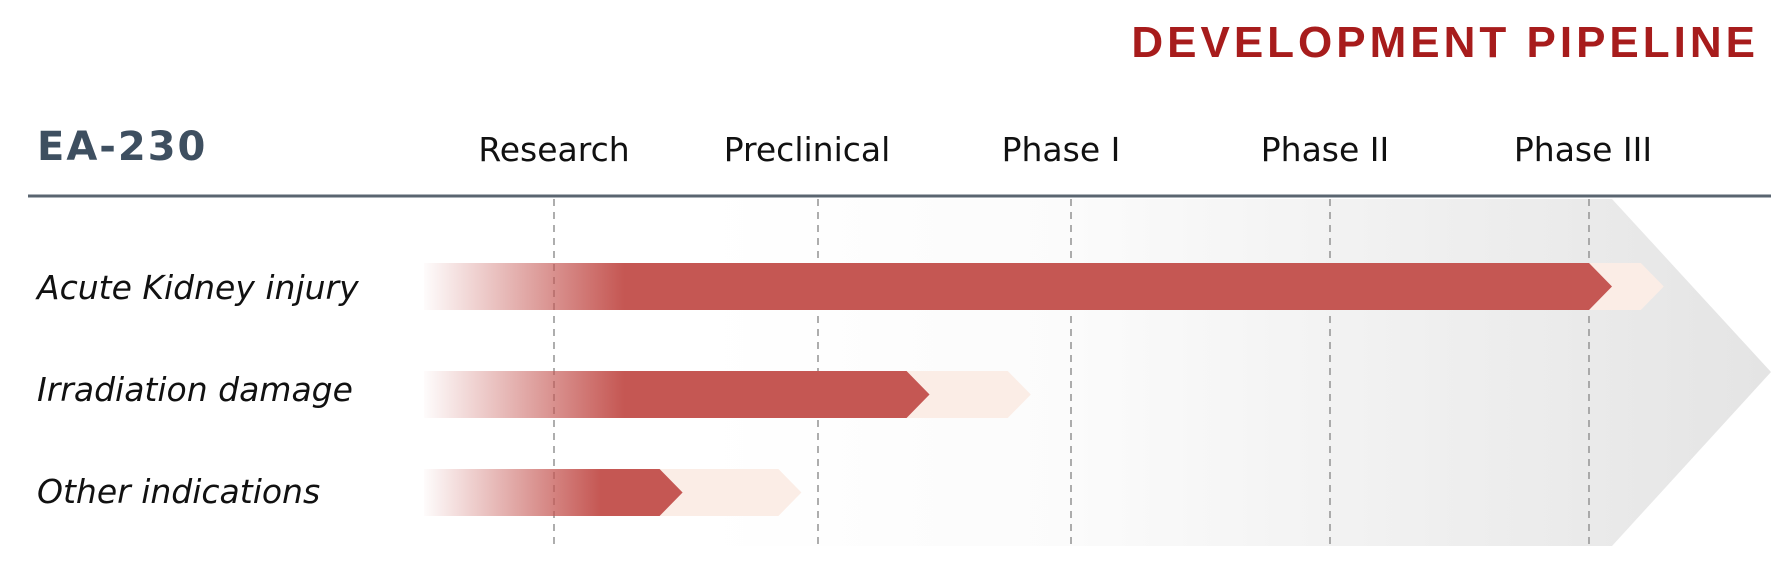  I want to click on stage-label-phase-1: Phase I, so click(1061, 149).